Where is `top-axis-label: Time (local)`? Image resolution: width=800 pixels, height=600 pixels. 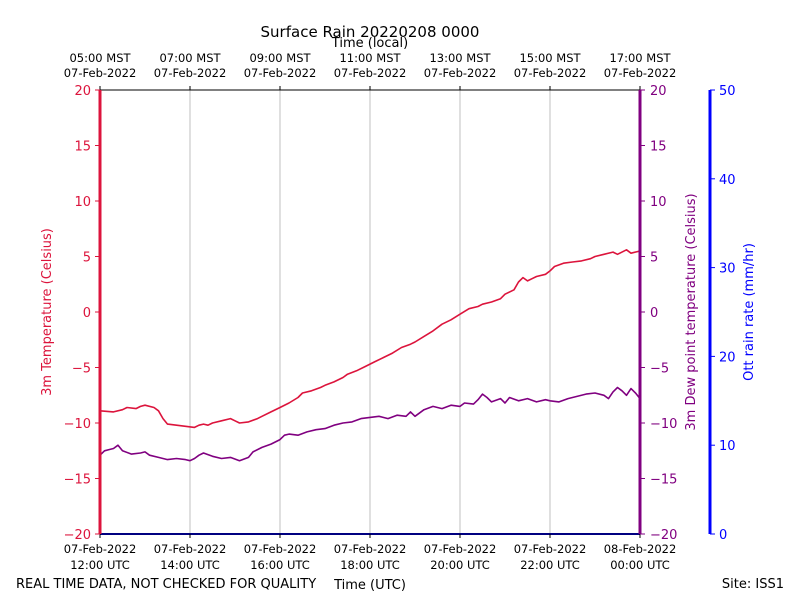 top-axis-label: Time (local) is located at coordinates (369, 43).